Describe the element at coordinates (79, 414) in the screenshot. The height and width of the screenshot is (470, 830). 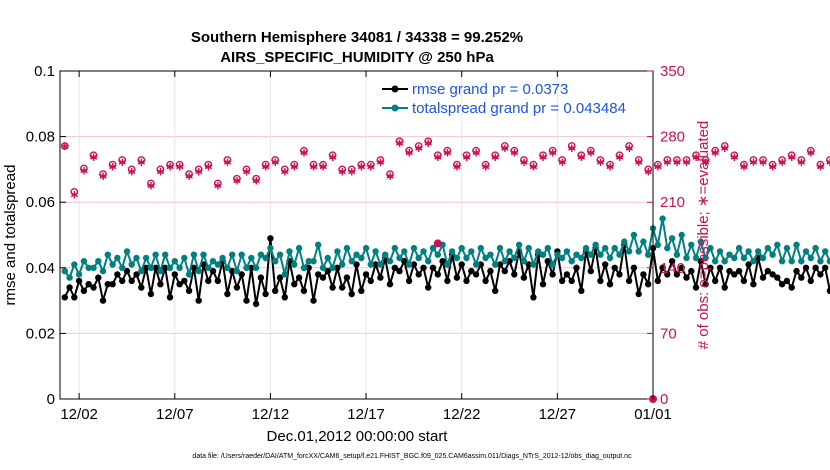
I see `x-tick-label: 12/02` at that location.